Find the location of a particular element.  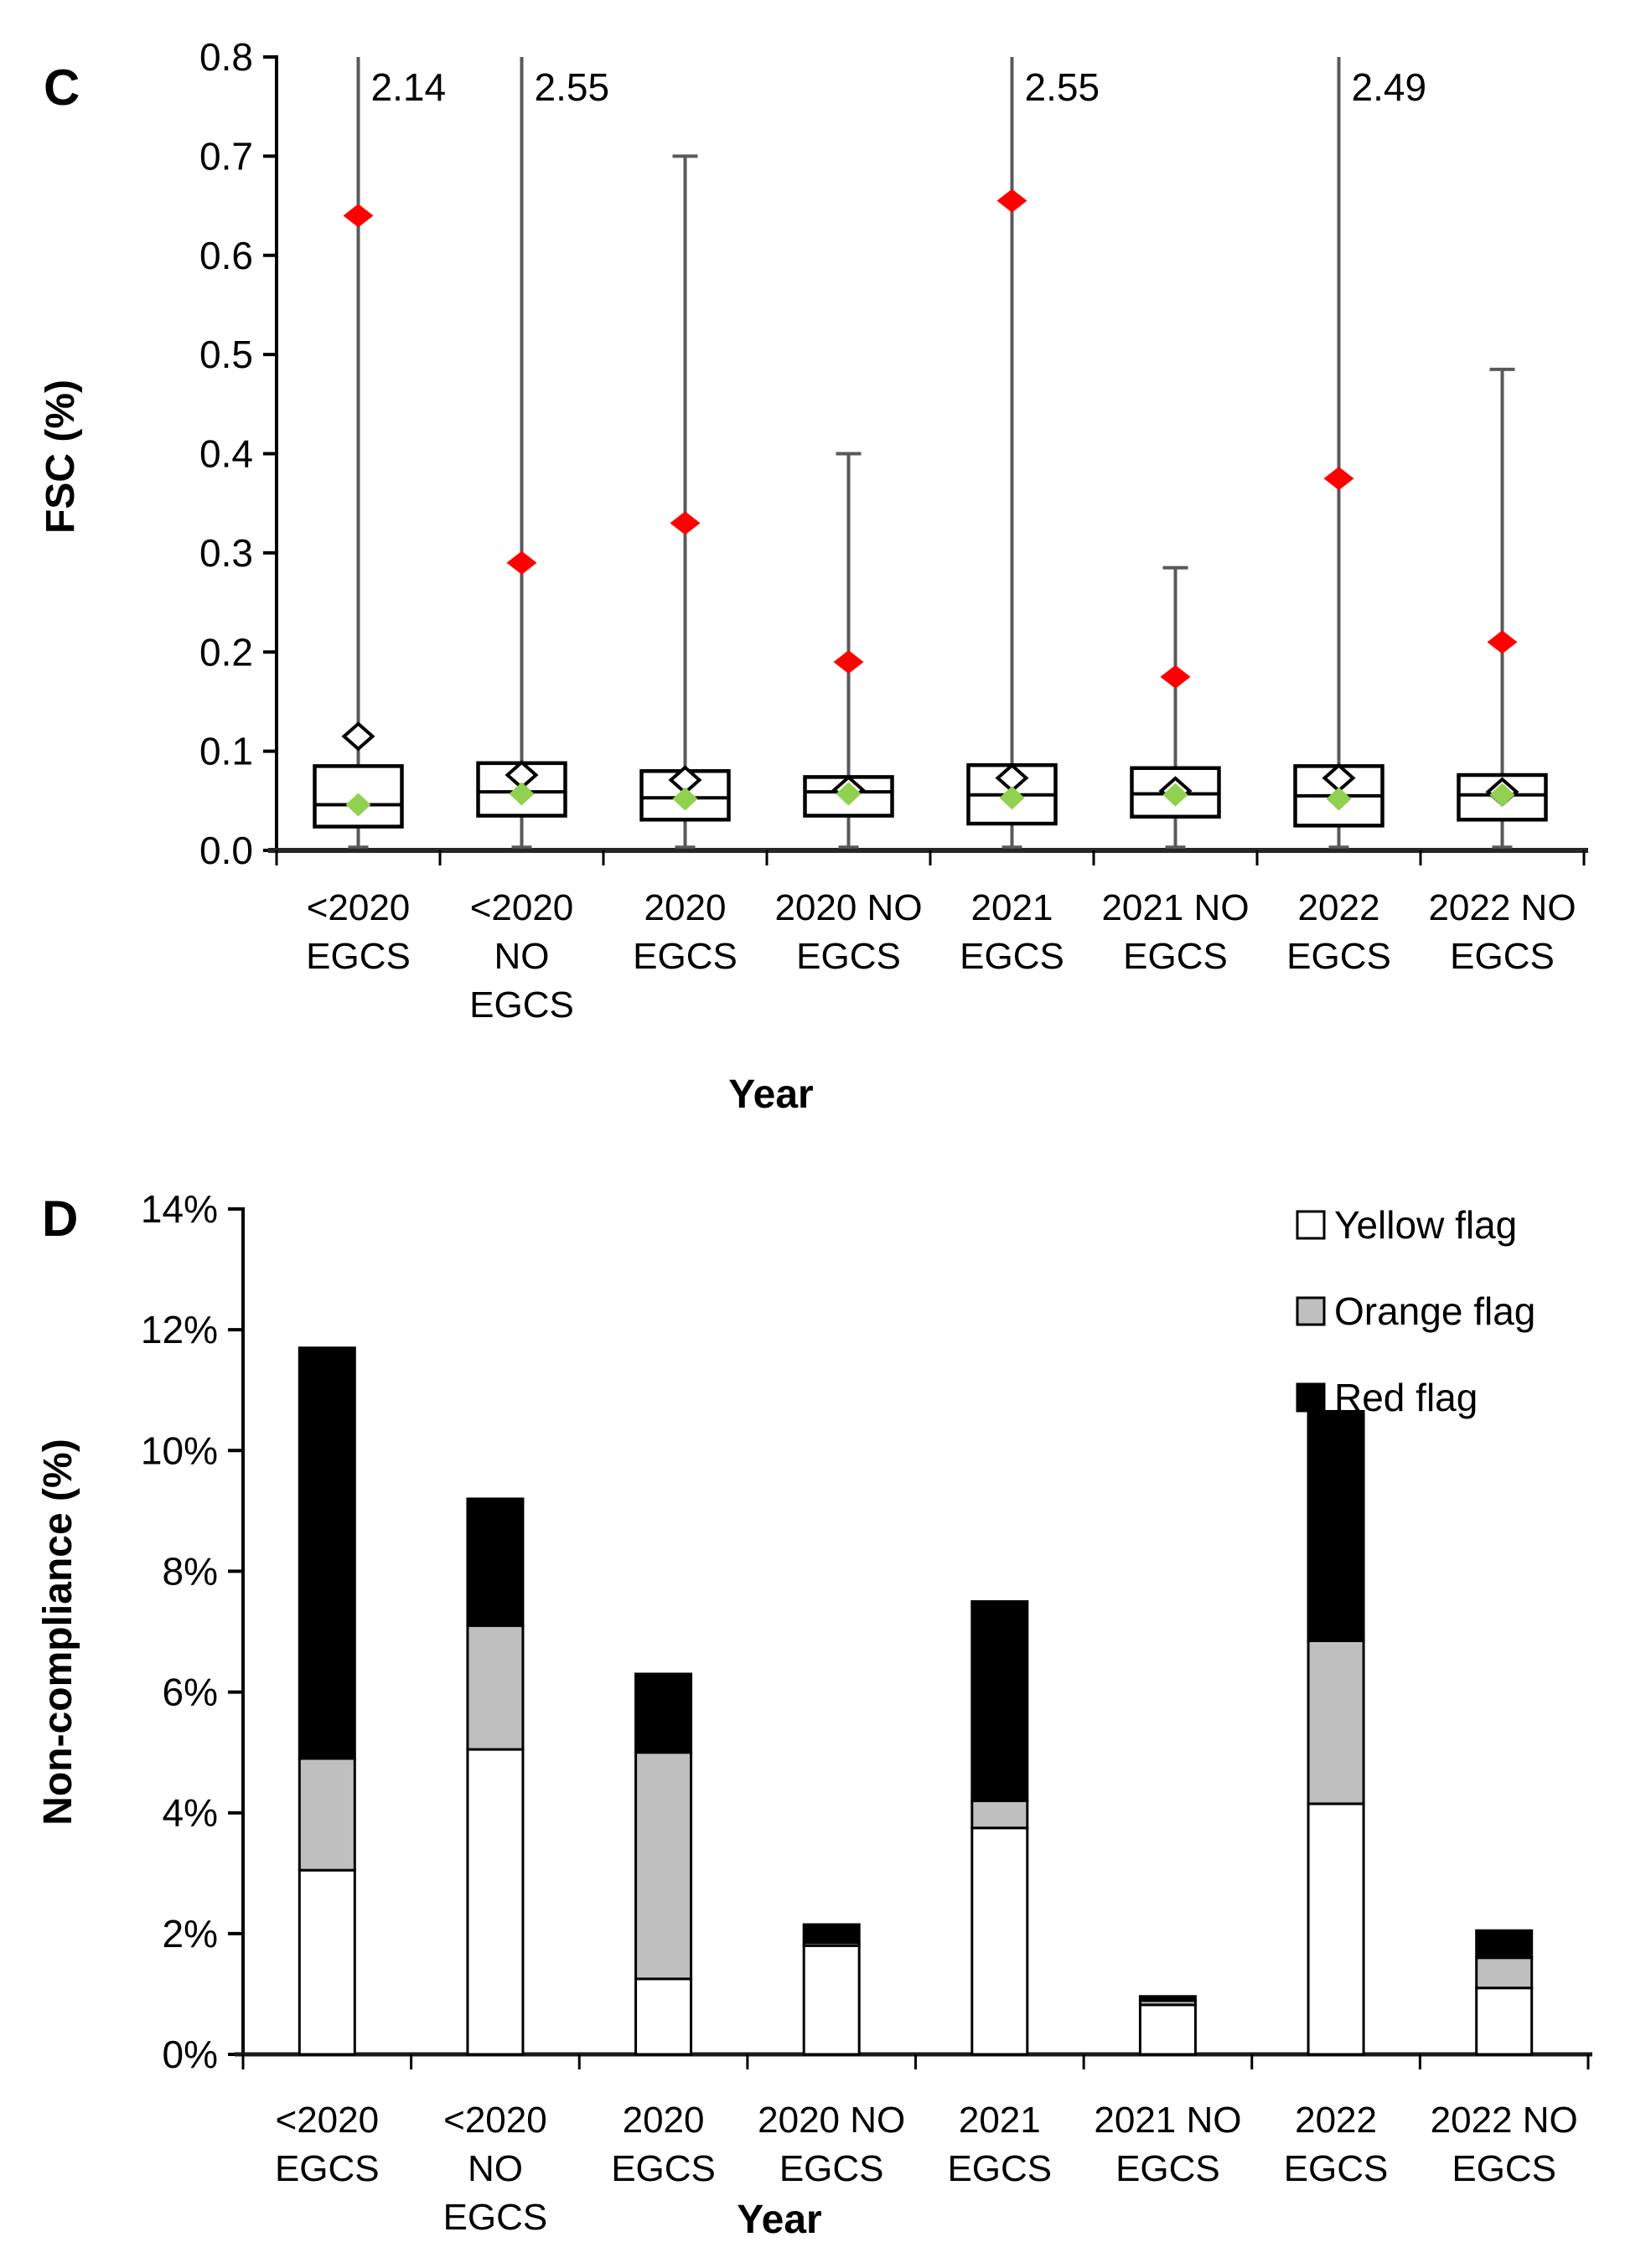

panel-c-y-axis-title: FSC (%) is located at coordinates (61, 457).